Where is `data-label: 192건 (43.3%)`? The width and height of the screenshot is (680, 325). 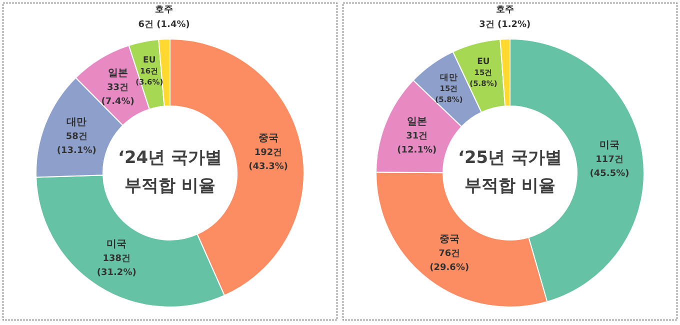
data-label: 192건 (43.3%) is located at coordinates (268, 160).